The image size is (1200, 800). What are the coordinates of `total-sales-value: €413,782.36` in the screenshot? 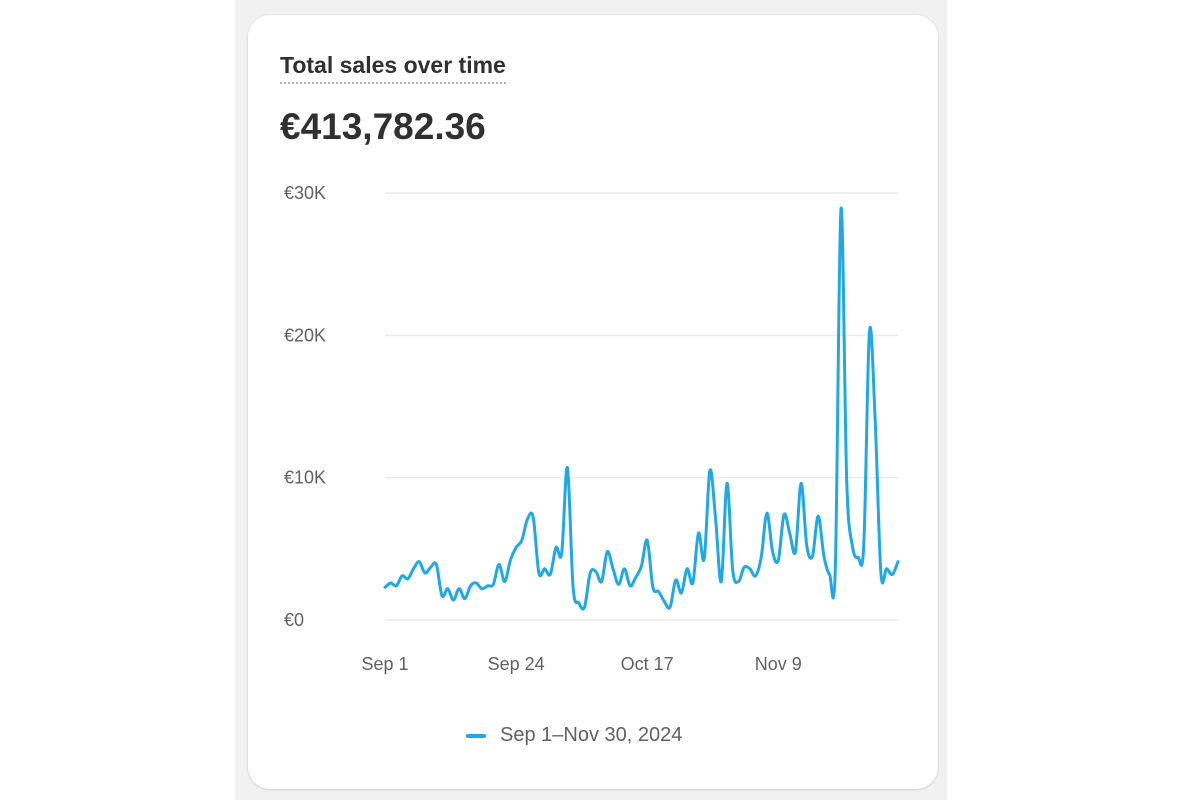 It's located at (383, 126).